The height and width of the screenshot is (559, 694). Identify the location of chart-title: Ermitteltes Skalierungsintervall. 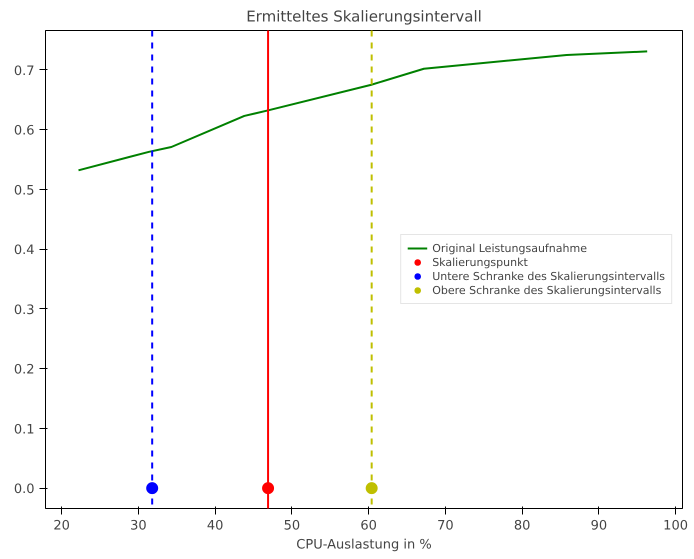
(364, 17).